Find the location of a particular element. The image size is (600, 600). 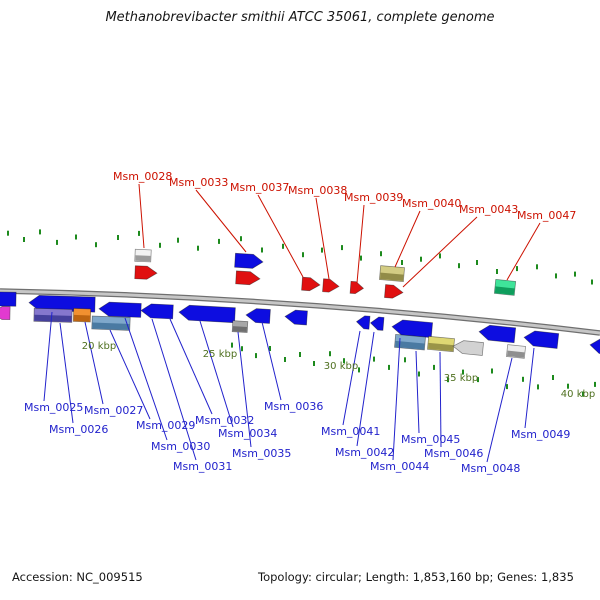

gene-label-forward: Msm_0043 is located at coordinates (488, 209).